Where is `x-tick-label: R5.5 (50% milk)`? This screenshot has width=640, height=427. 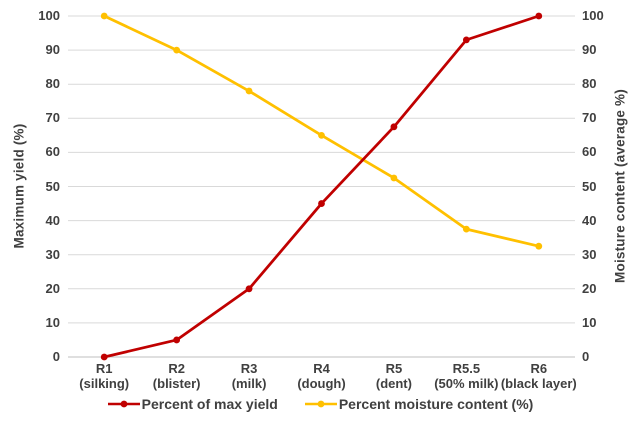 x-tick-label: R5.5 (50% milk) is located at coordinates (466, 376).